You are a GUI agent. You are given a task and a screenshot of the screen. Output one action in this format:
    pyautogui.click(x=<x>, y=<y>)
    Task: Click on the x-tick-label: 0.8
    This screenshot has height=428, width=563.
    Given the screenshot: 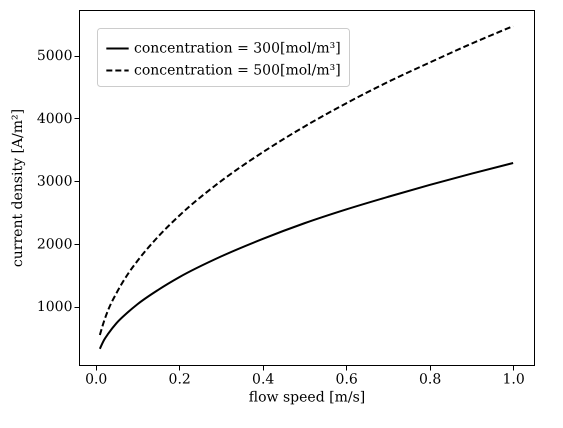 What is the action you would take?
    pyautogui.click(x=430, y=380)
    